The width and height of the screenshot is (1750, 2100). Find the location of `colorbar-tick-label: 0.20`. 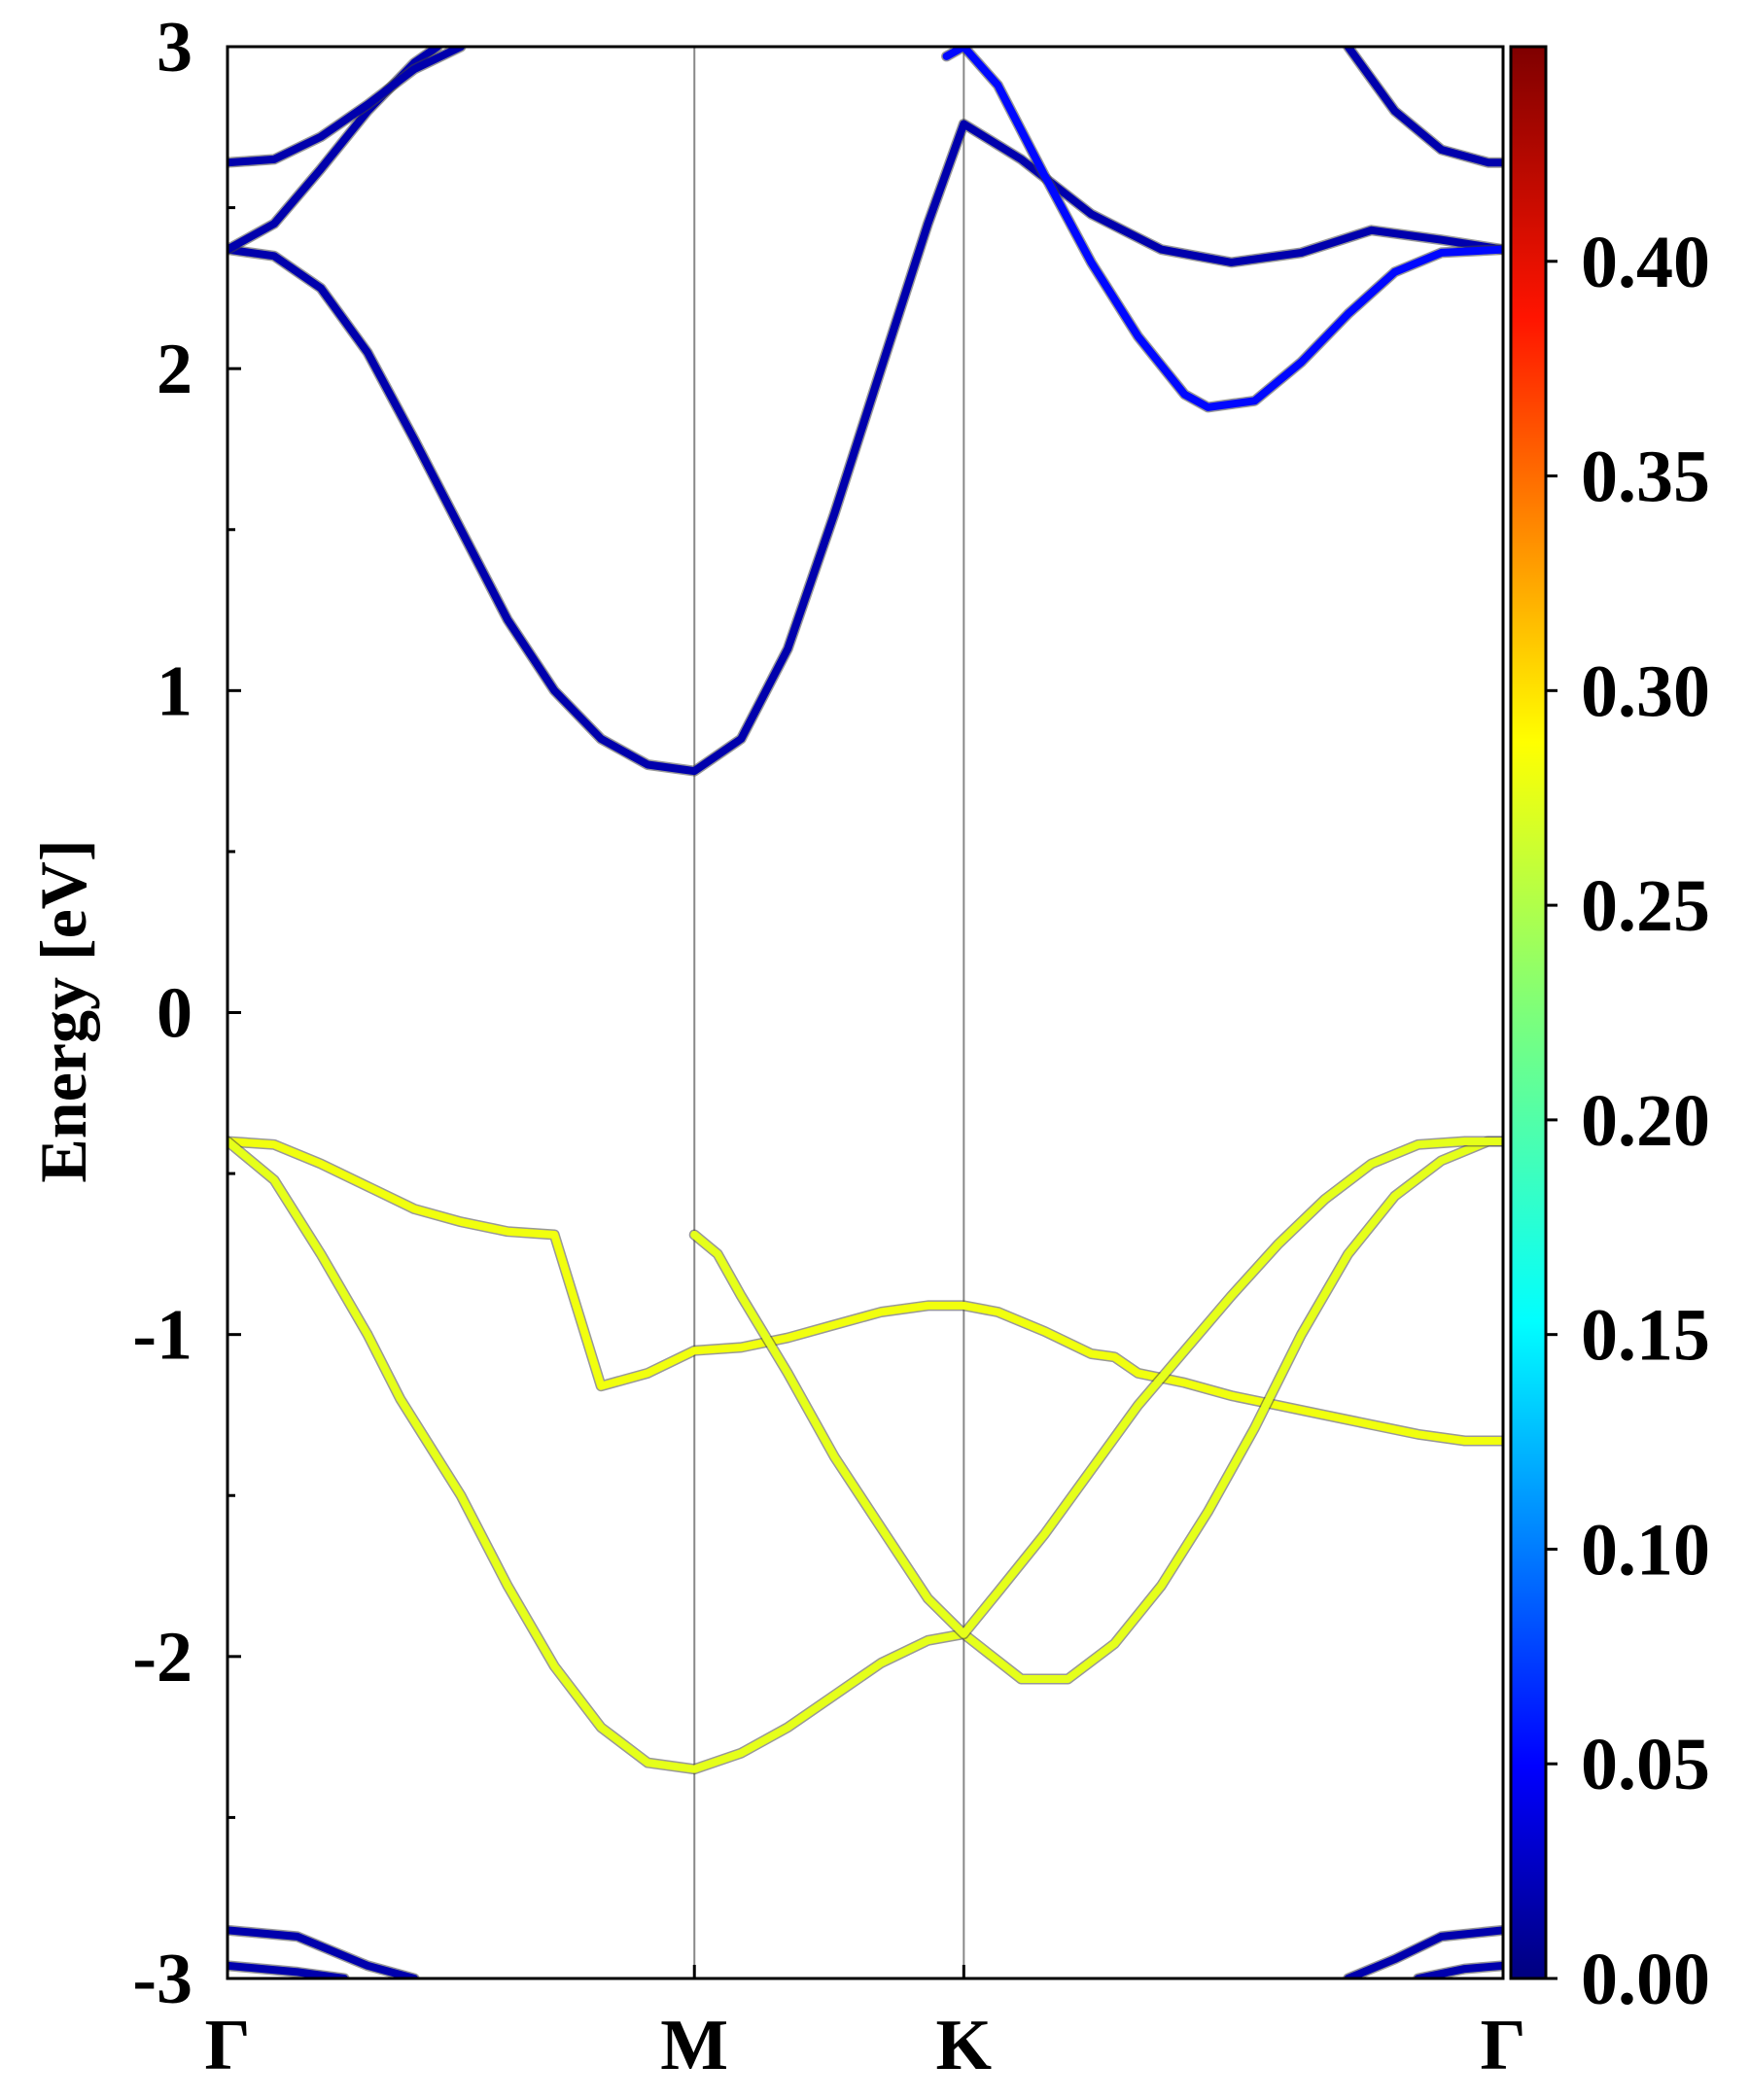

colorbar-tick-label: 0.20 is located at coordinates (1645, 1121).